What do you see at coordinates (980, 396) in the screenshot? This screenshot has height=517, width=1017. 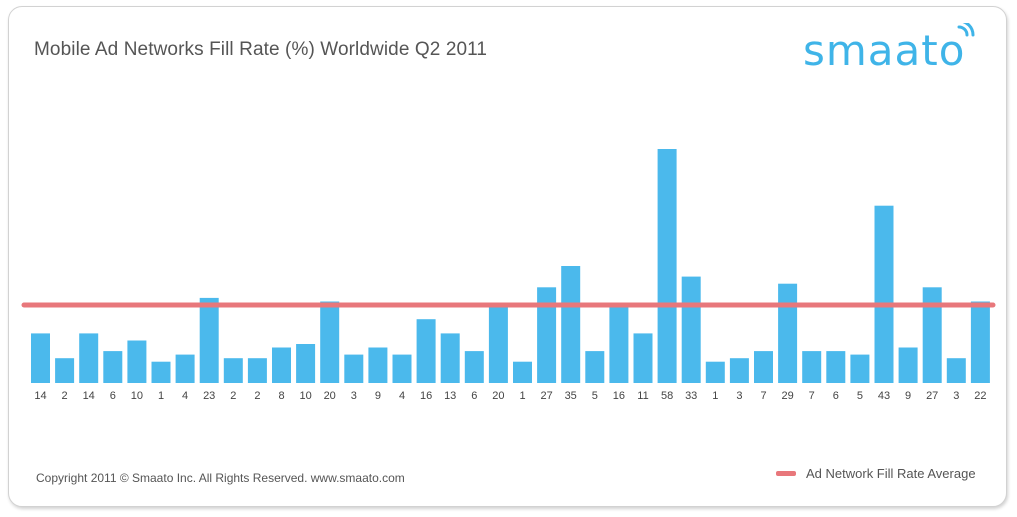 I see `x-tick-label: 22` at bounding box center [980, 396].